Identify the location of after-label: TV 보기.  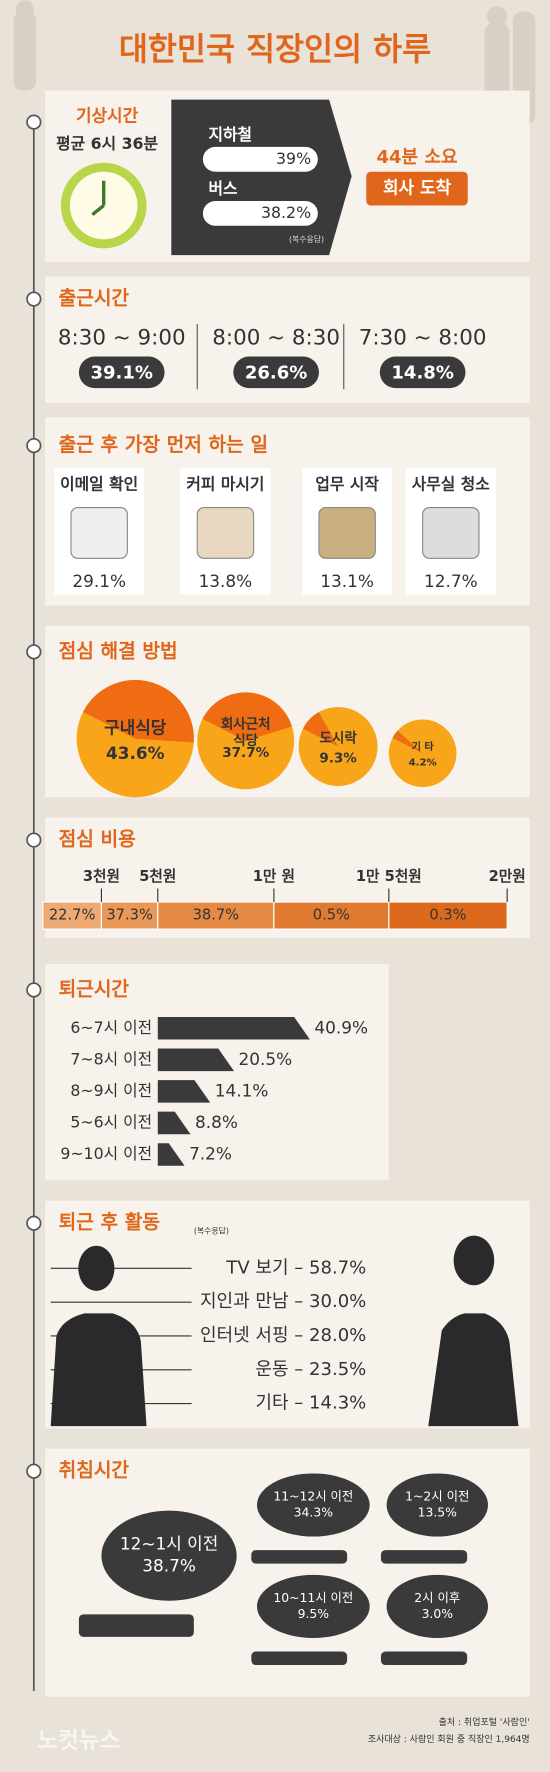
(256, 1267).